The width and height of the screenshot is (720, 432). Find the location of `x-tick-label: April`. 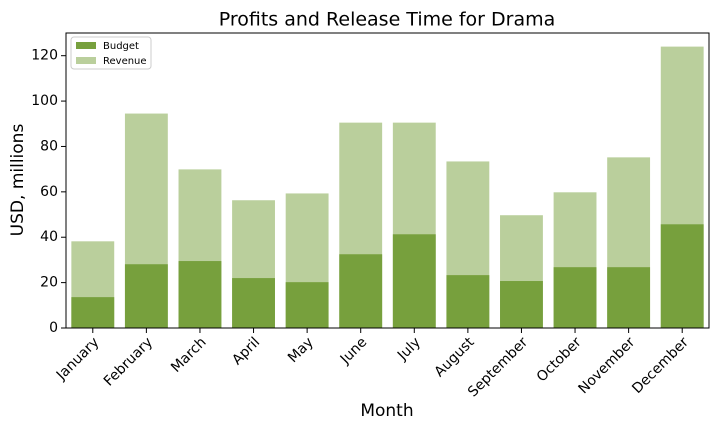

x-tick-label: April is located at coordinates (246, 351).